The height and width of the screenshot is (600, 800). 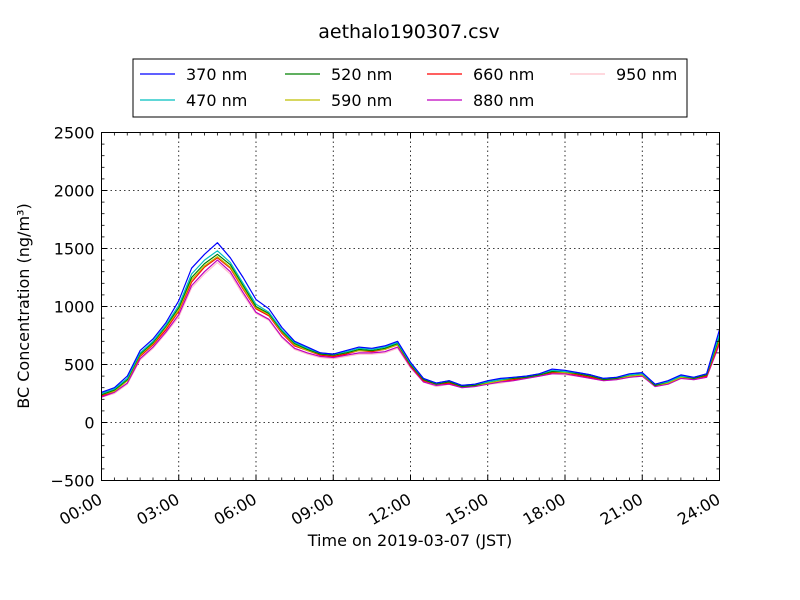 What do you see at coordinates (235, 510) in the screenshot?
I see `x-tick-label: 06:00` at bounding box center [235, 510].